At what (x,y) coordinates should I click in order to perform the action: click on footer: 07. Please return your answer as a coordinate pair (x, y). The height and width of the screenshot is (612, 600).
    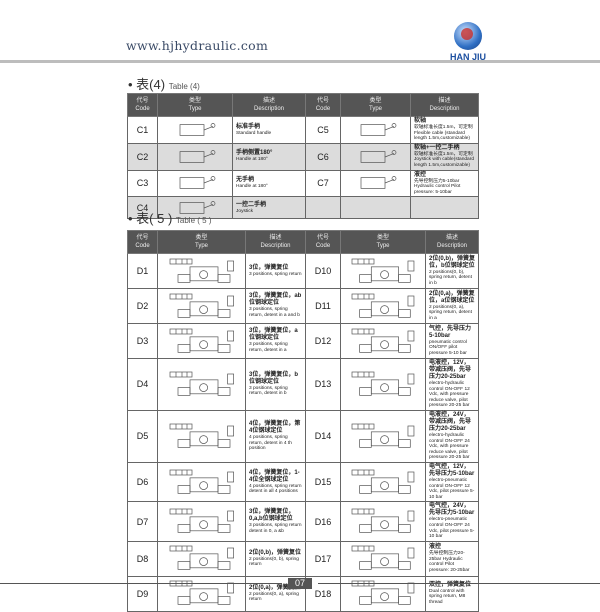
    Looking at the image, I should click on (300, 583).